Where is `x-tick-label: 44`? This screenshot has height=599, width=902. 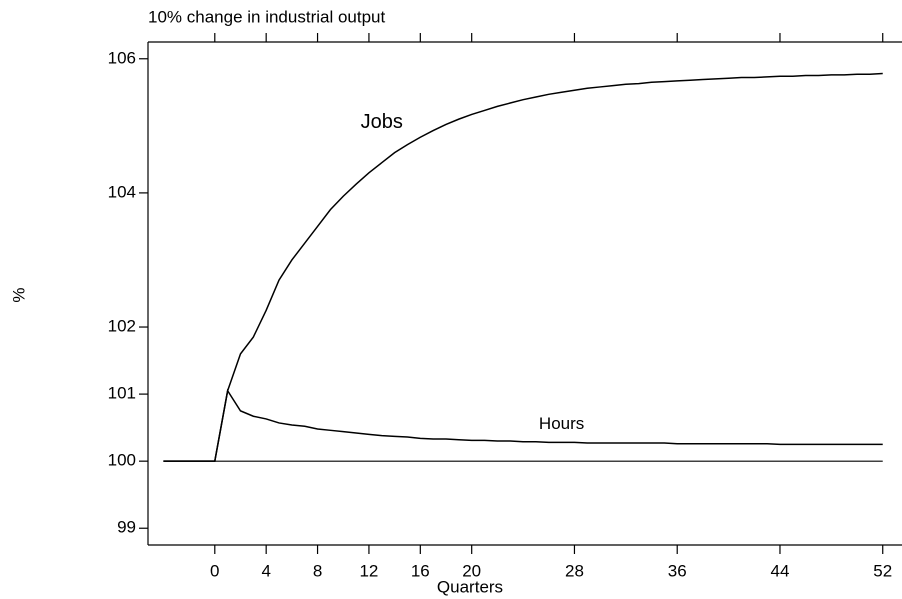 x-tick-label: 44 is located at coordinates (780, 570).